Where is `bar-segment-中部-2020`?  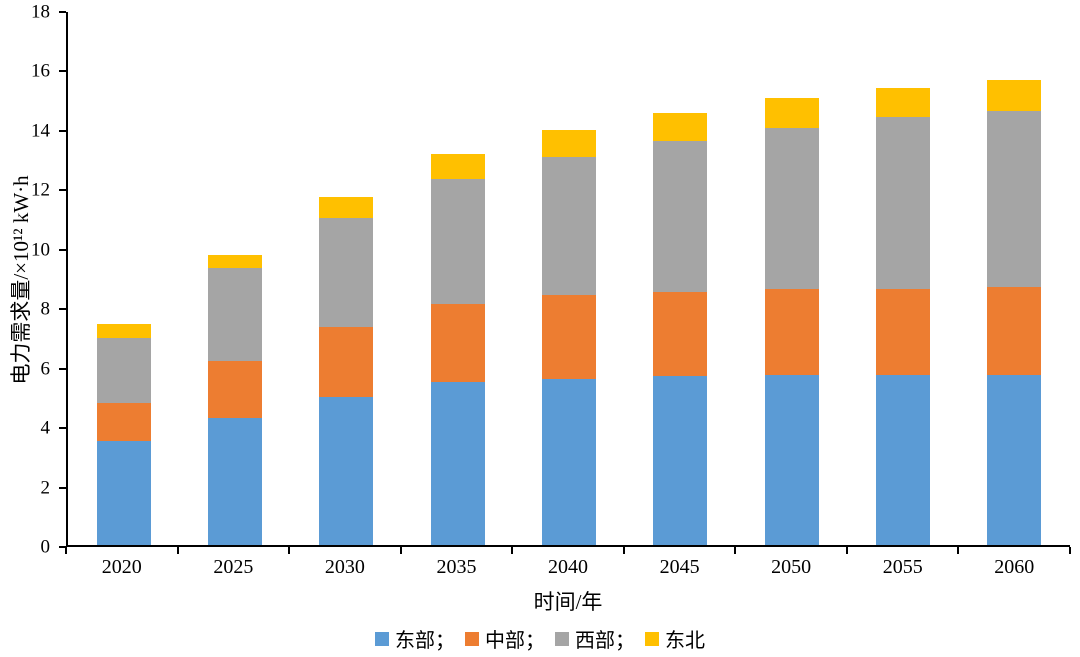
bar-segment-中部-2020 is located at coordinates (123, 422).